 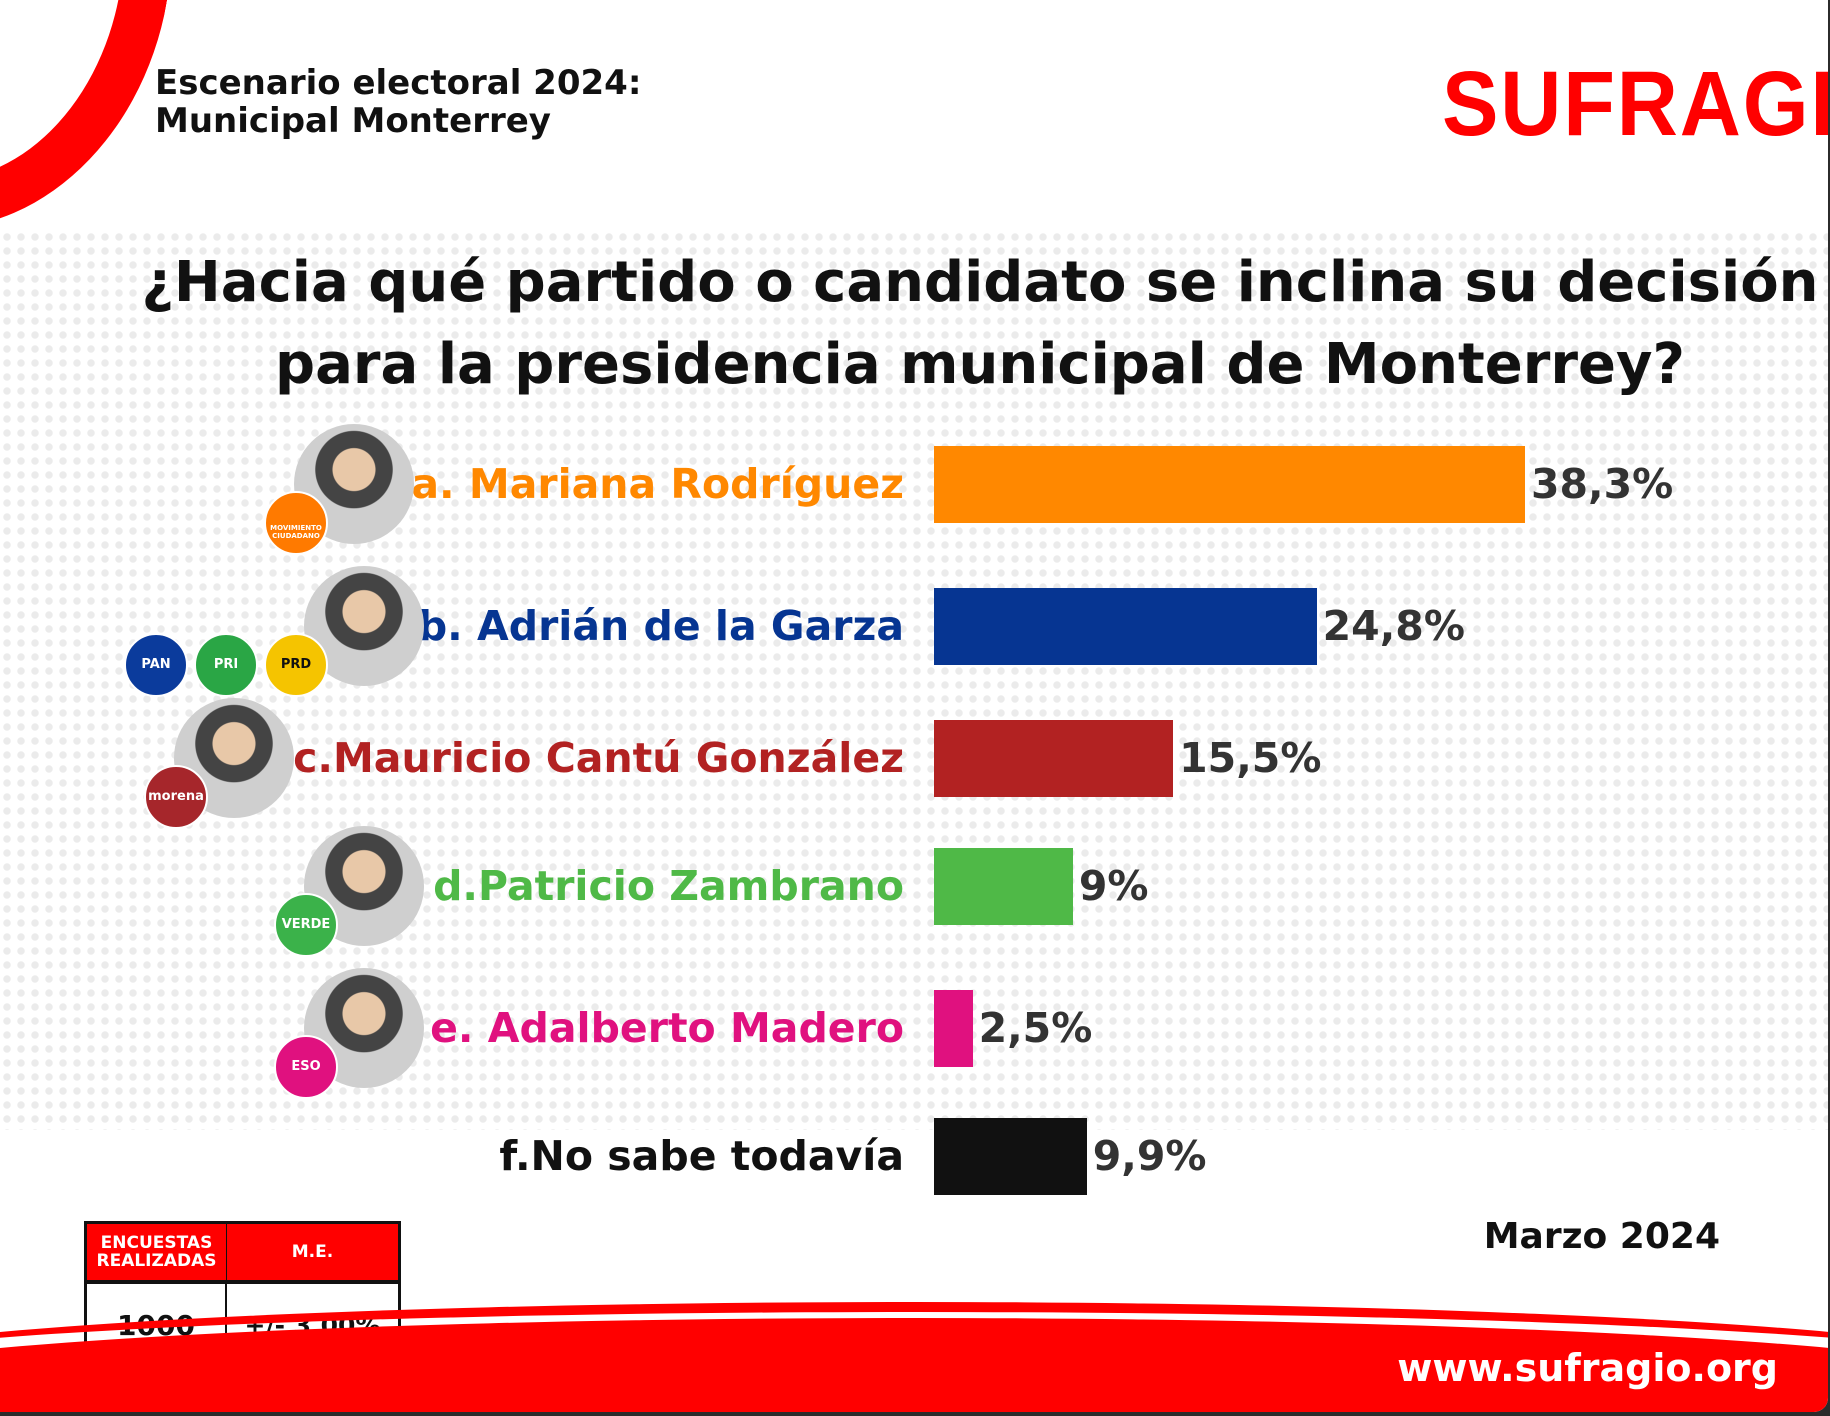 I want to click on party-name: VERDE, so click(x=306, y=924).